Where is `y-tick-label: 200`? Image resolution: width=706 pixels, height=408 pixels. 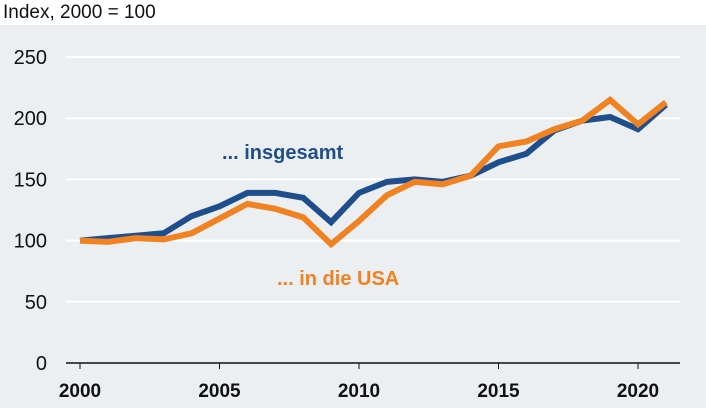 y-tick-label: 200 is located at coordinates (30, 119).